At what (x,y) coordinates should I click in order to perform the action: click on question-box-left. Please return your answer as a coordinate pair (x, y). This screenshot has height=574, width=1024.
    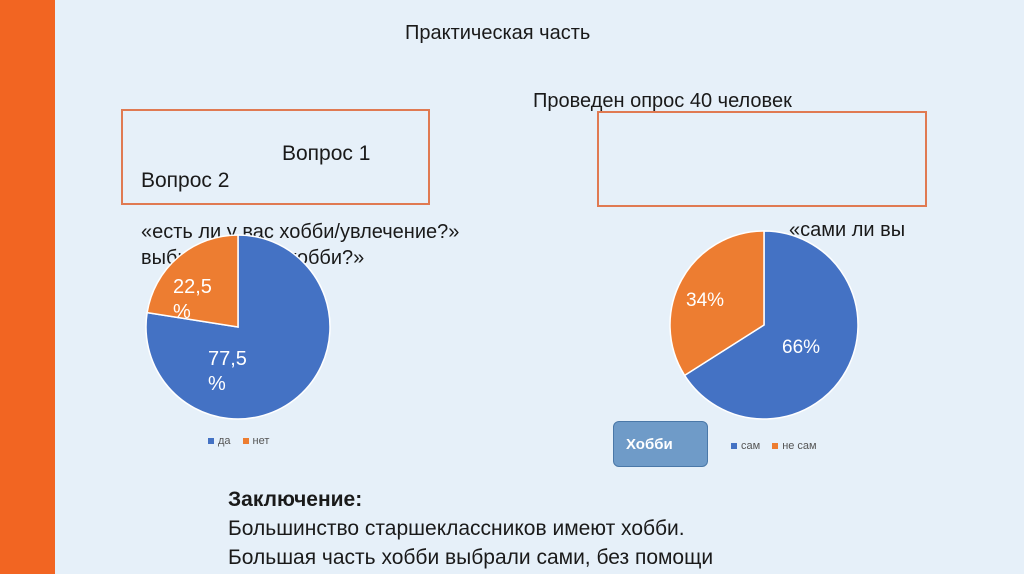
    Looking at the image, I should click on (275, 157).